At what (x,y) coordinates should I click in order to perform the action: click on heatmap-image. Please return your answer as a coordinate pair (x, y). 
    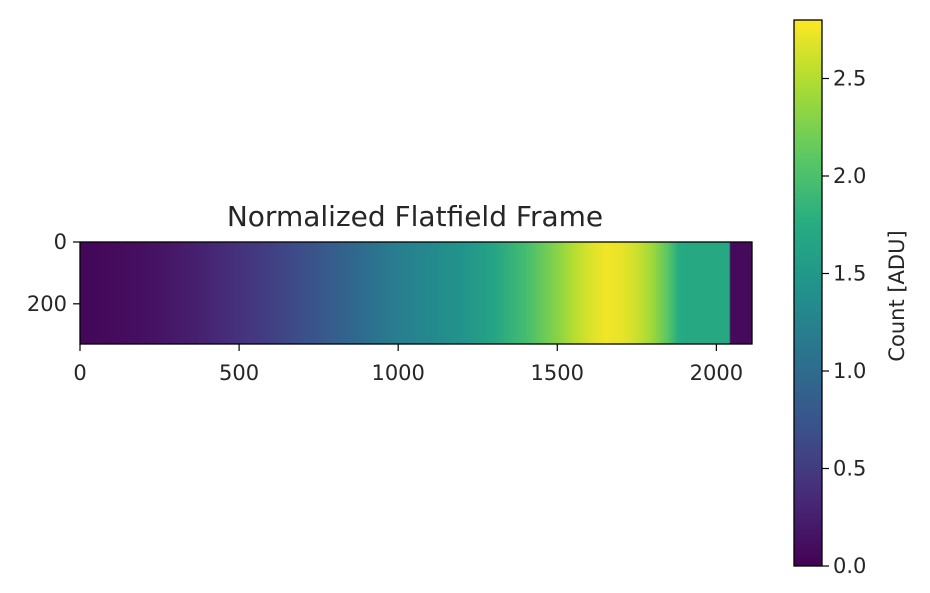
    Looking at the image, I should click on (416, 293).